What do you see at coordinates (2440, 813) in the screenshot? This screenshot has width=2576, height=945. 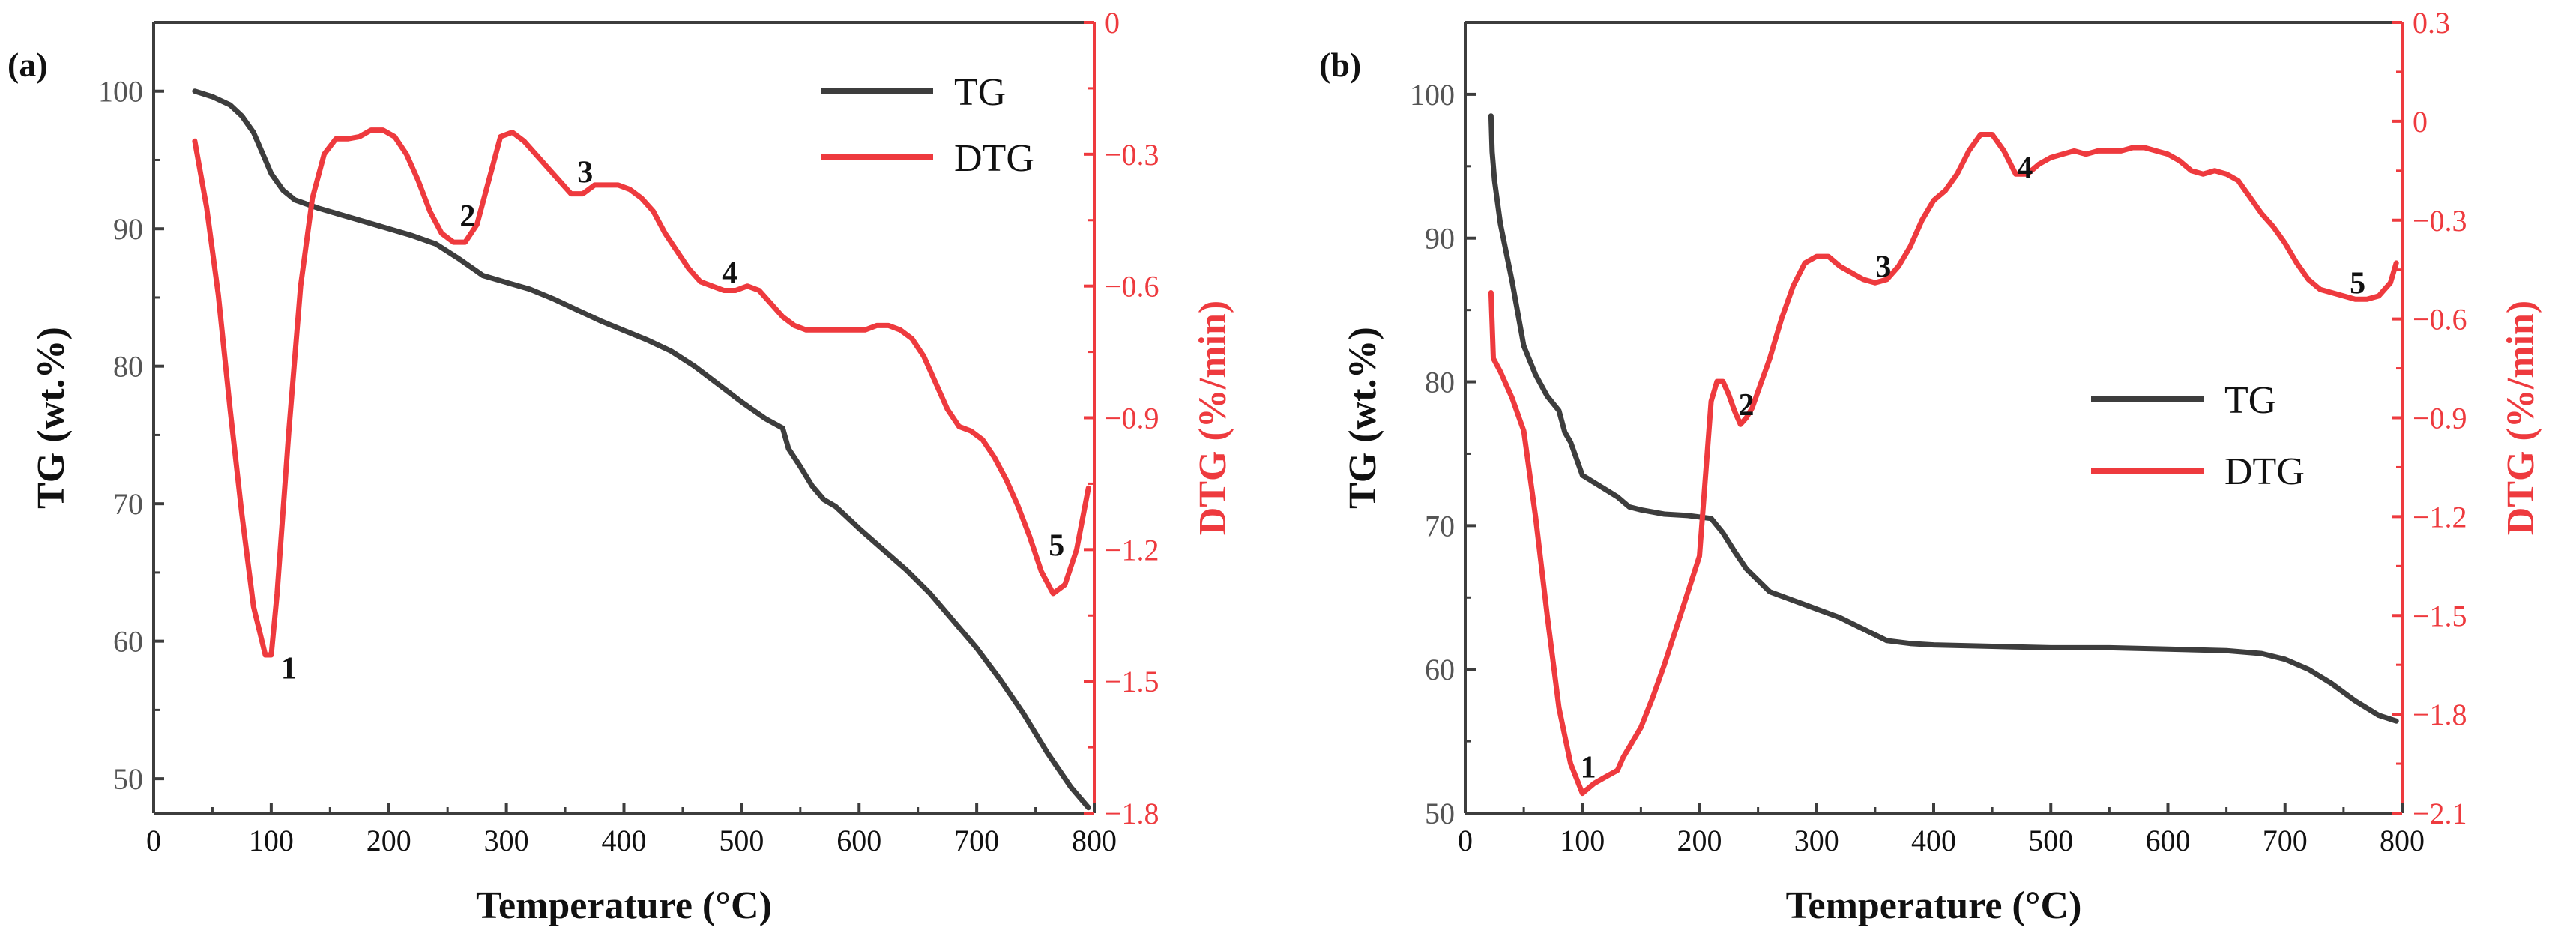 I see `y-right-tick-label: −2.1` at bounding box center [2440, 813].